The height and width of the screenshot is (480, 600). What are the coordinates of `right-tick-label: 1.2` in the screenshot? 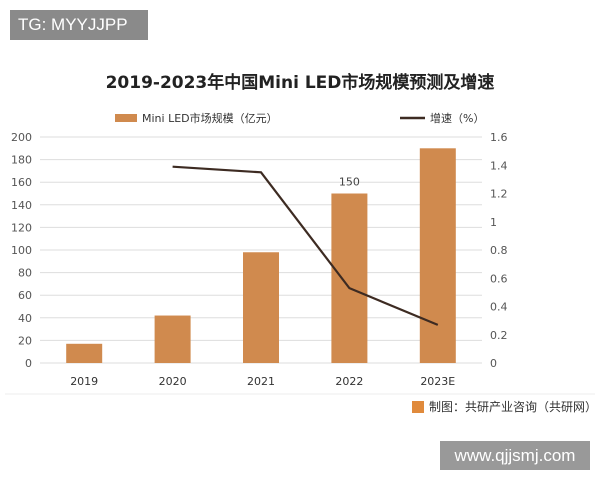 It's located at (499, 194).